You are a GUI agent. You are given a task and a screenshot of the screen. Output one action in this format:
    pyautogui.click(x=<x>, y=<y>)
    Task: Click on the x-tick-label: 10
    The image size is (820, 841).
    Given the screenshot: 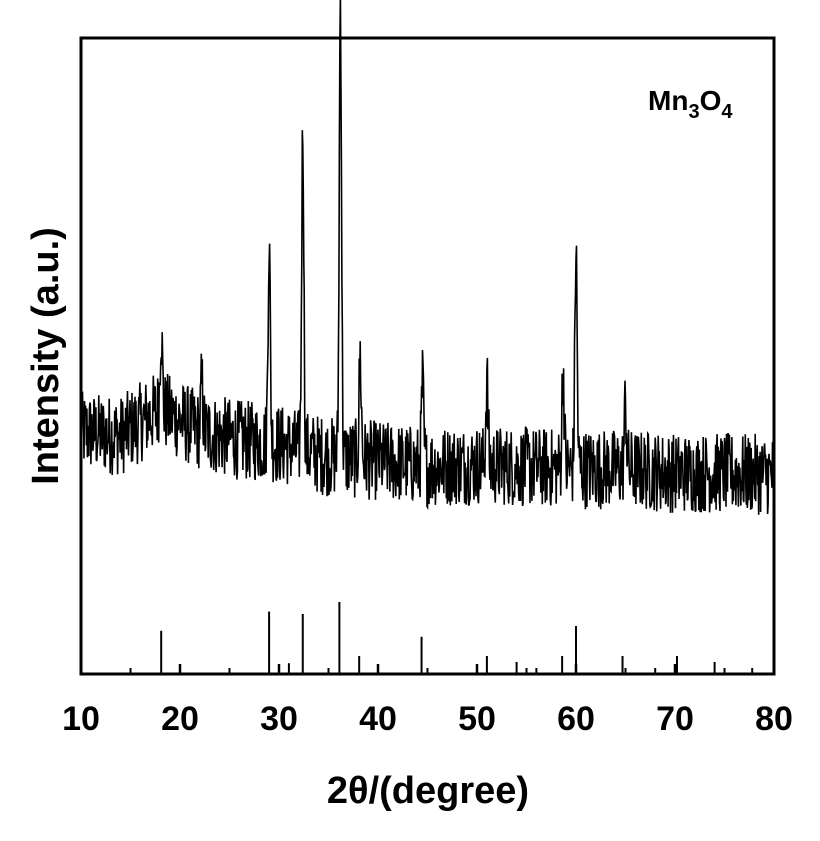 What is the action you would take?
    pyautogui.click(x=81, y=719)
    